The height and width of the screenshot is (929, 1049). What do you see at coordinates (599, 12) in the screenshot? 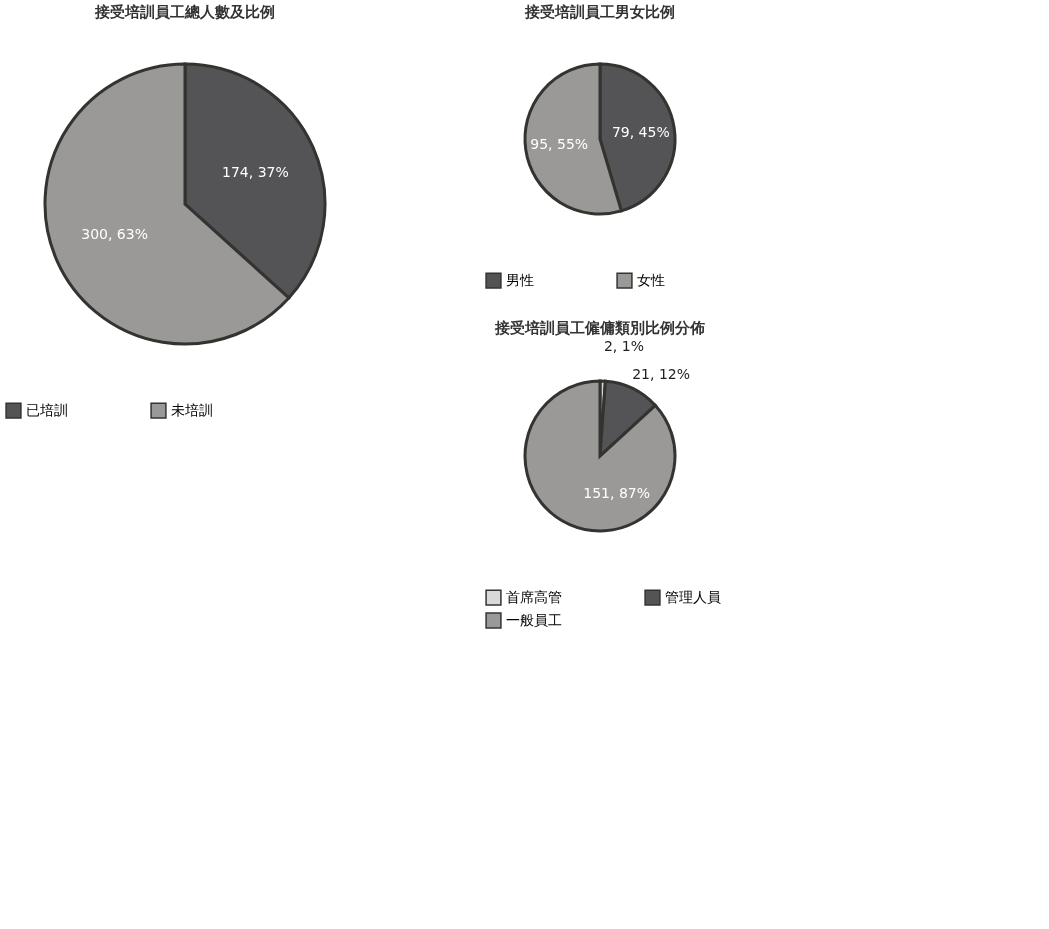
I see `chart-title: 接受培訓員工男女比例` at bounding box center [599, 12].